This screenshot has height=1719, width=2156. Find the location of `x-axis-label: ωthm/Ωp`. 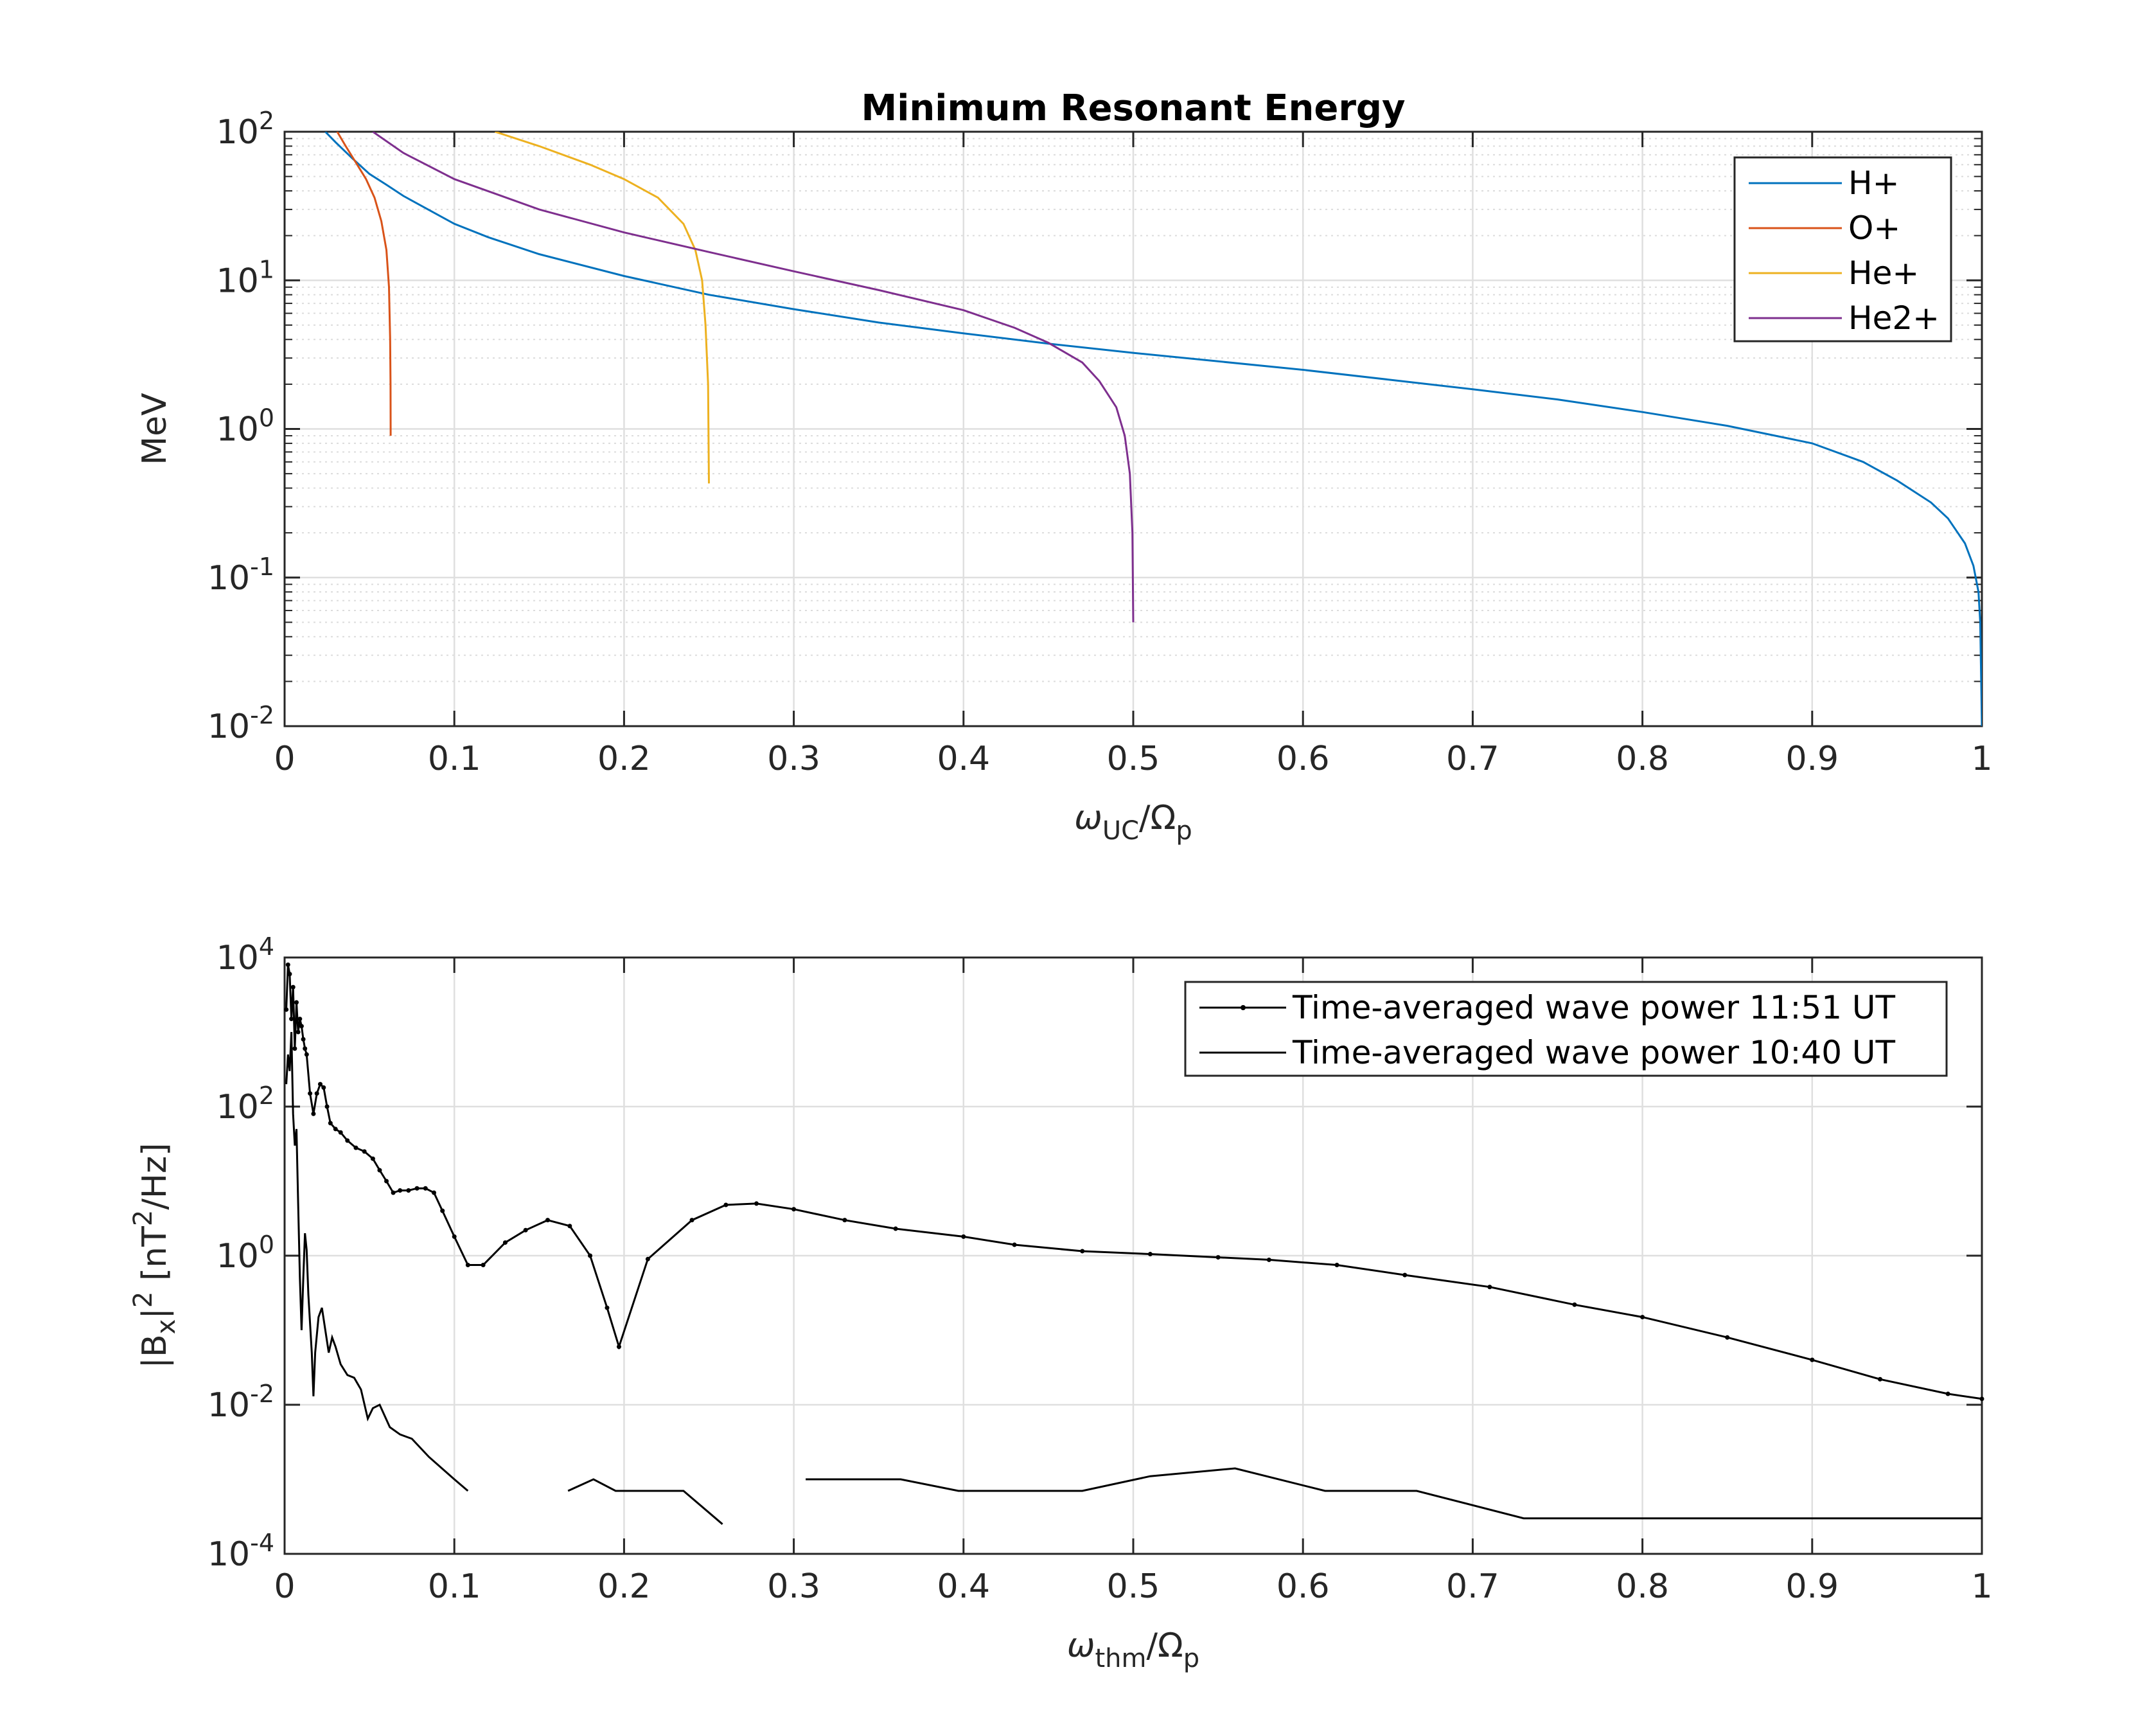

x-axis-label: ωthm/Ωp is located at coordinates (1133, 1650).